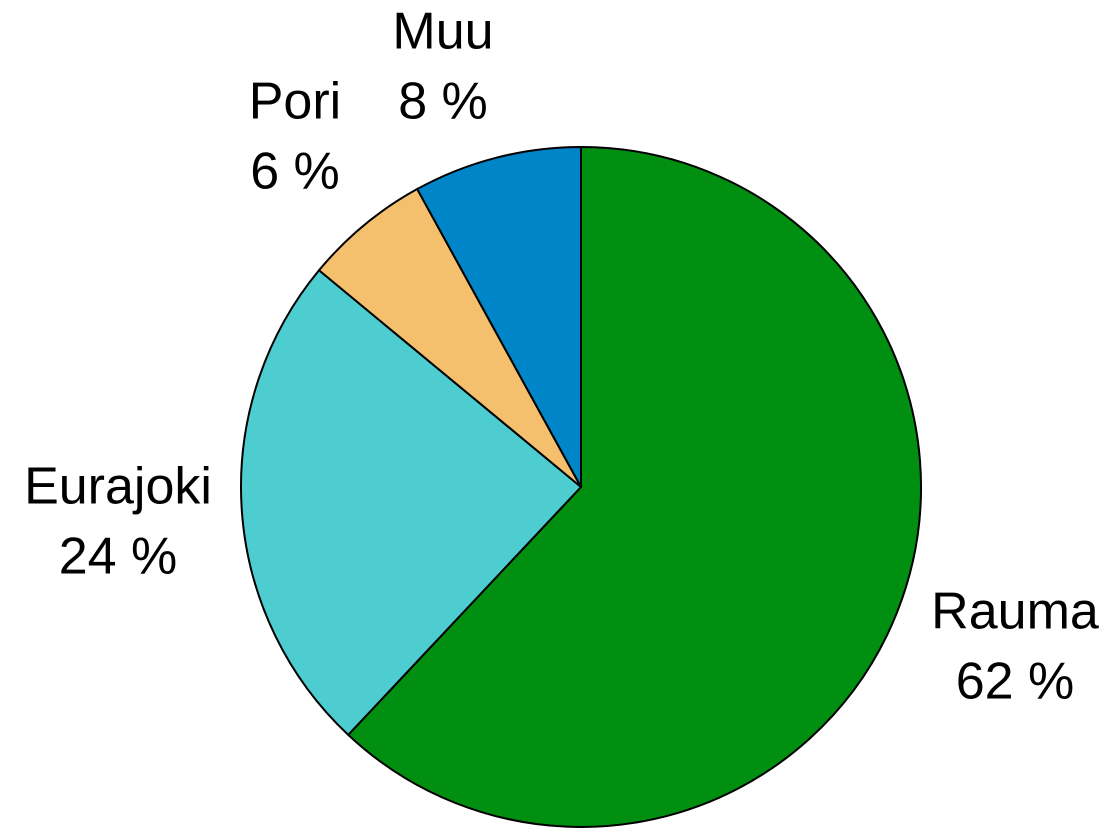 The width and height of the screenshot is (1113, 828). Describe the element at coordinates (442, 32) in the screenshot. I see `slice-label: Muu` at that location.